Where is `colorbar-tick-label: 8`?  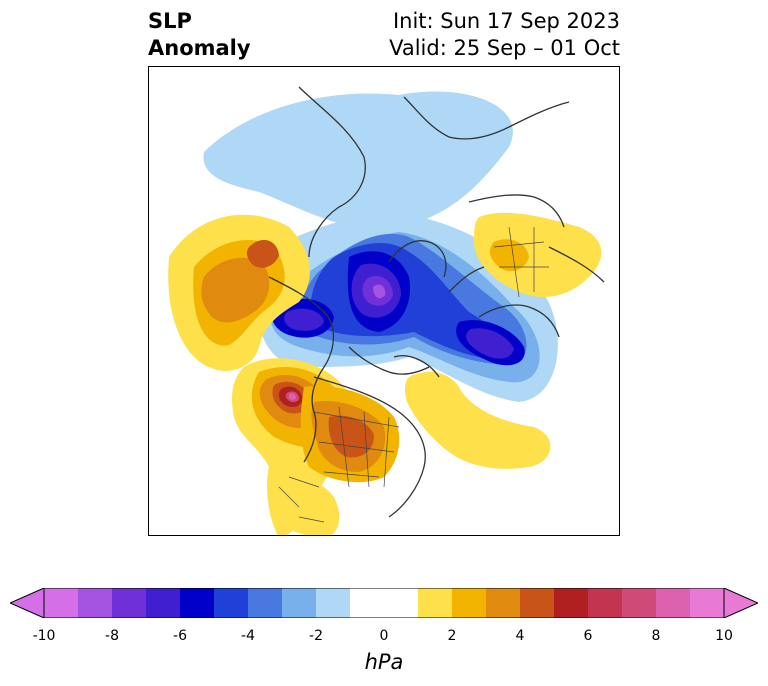 colorbar-tick-label: 8 is located at coordinates (656, 636).